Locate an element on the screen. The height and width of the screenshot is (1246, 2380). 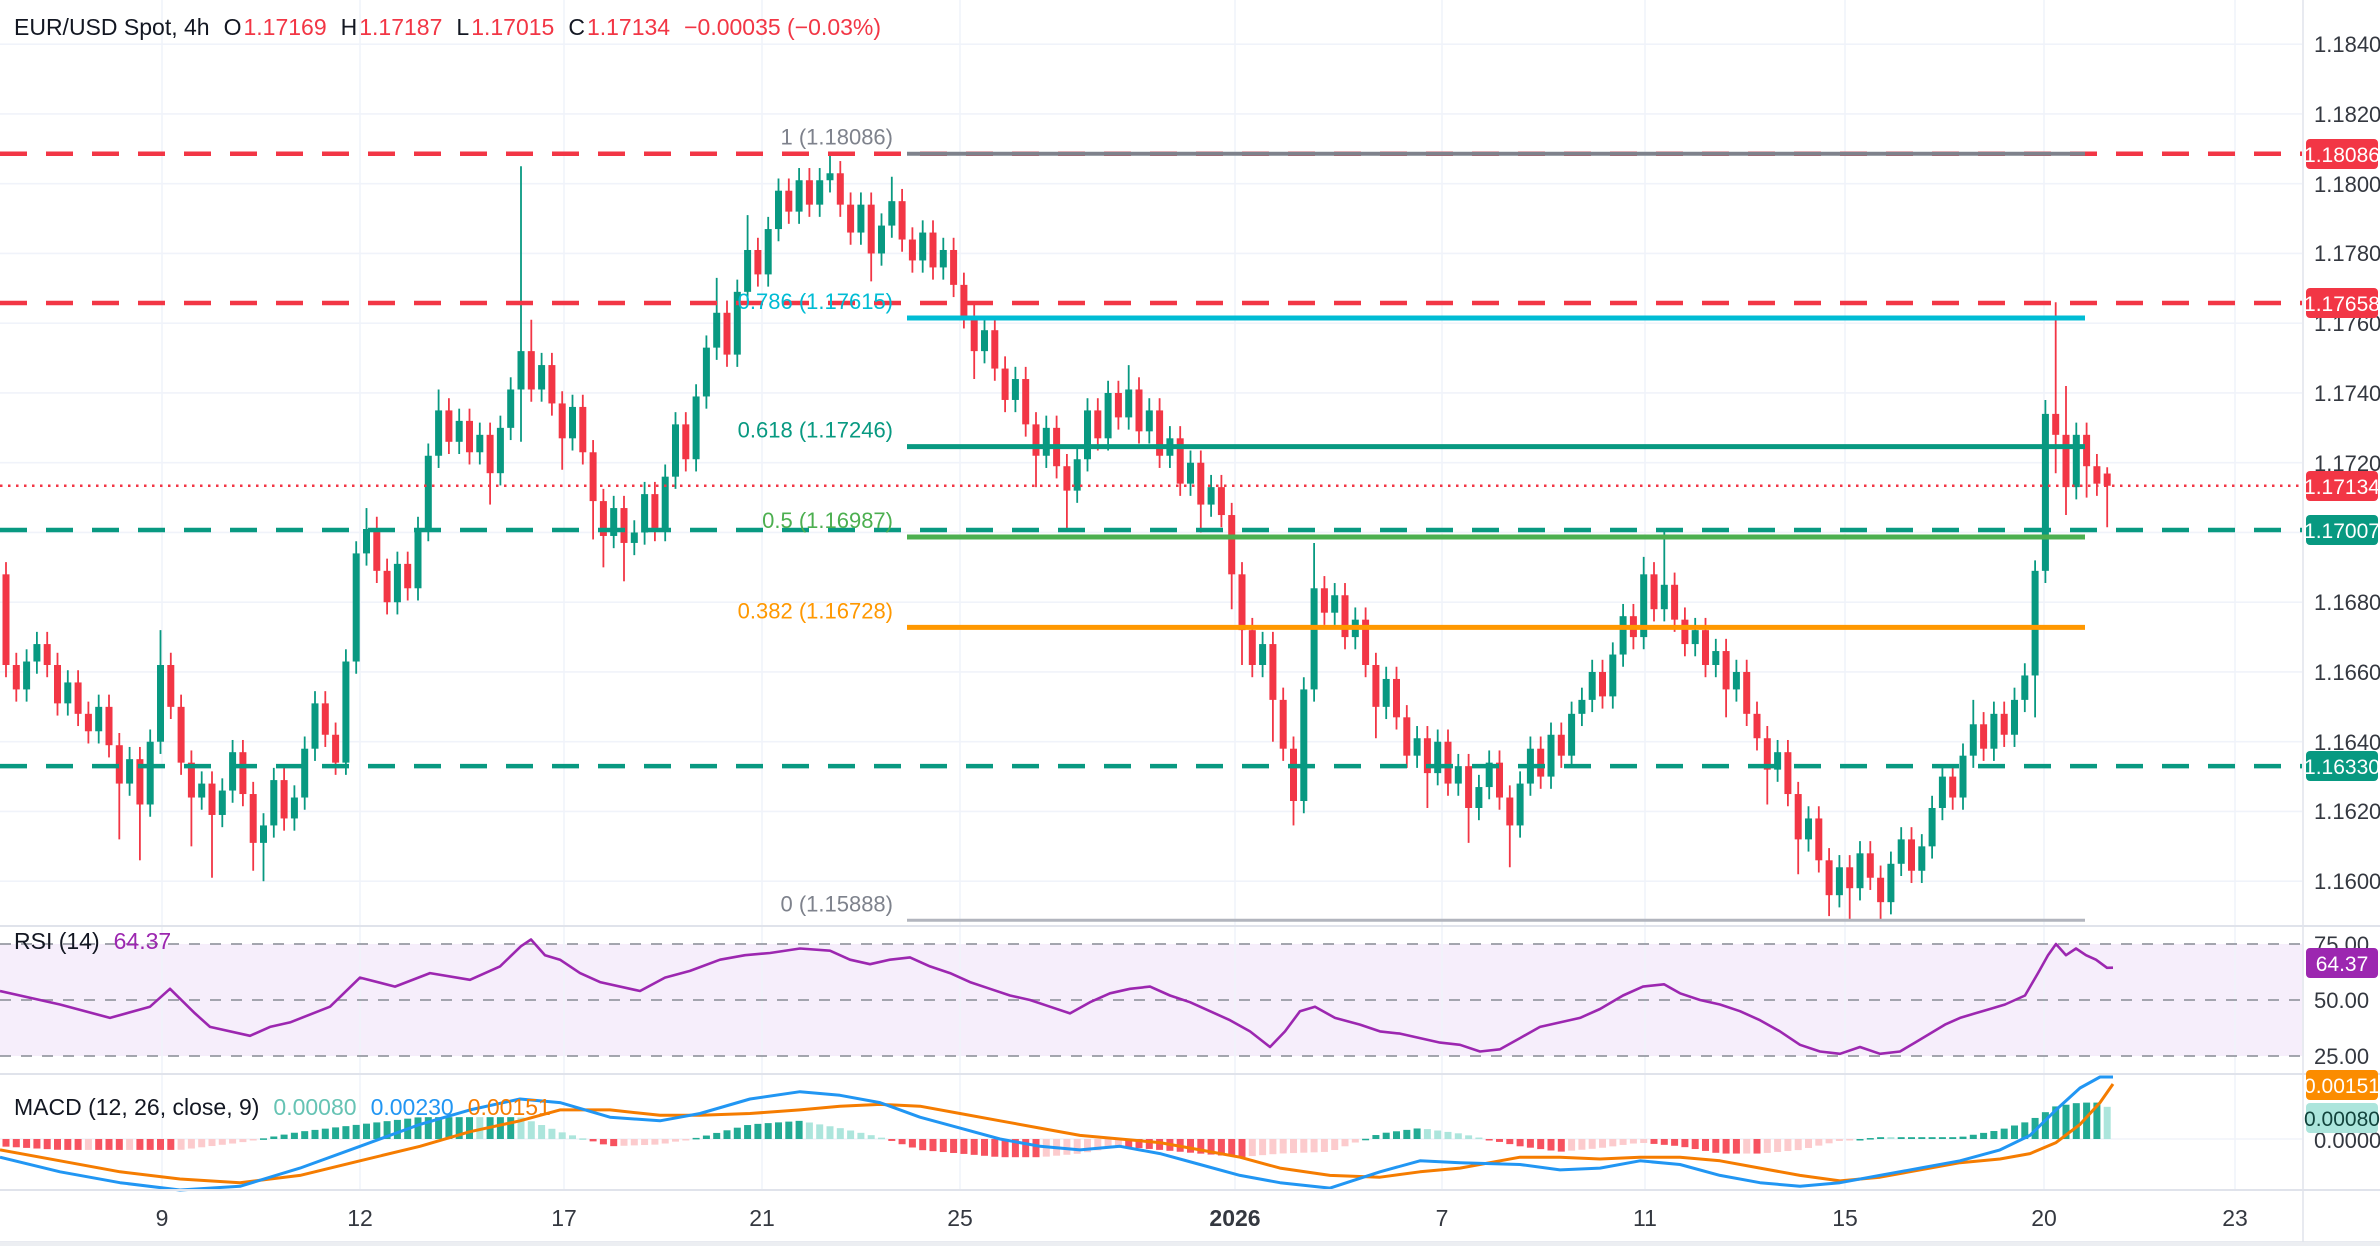
price-badge-text: 1.17007 is located at coordinates (2342, 531).